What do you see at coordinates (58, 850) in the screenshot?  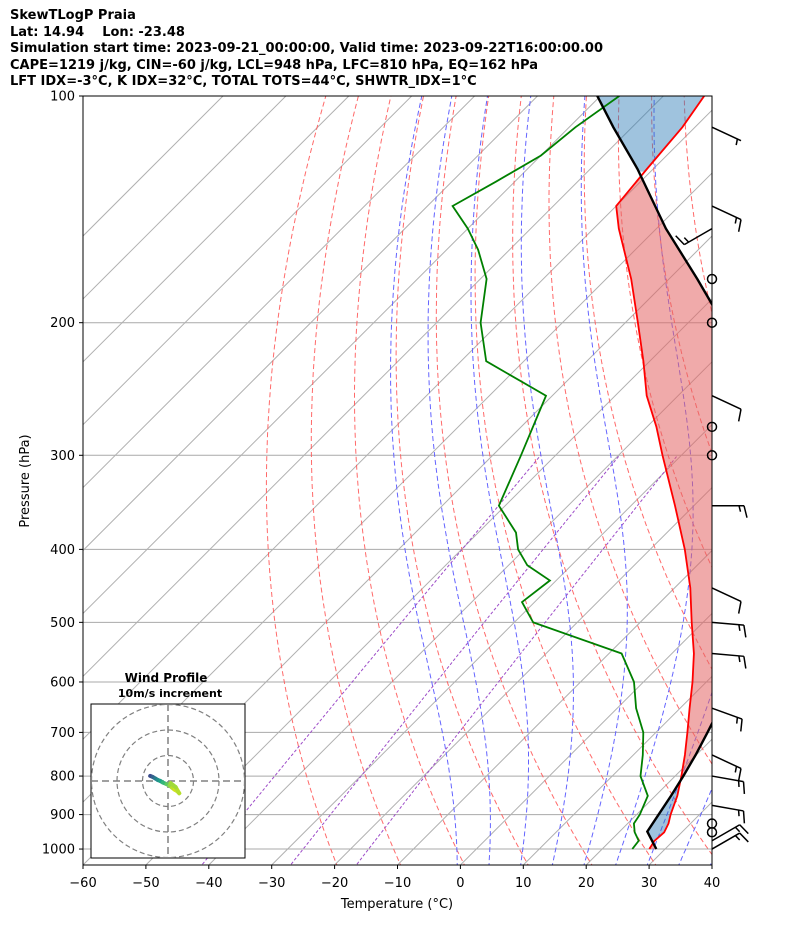 I see `y-tick-label: 1000` at bounding box center [58, 850].